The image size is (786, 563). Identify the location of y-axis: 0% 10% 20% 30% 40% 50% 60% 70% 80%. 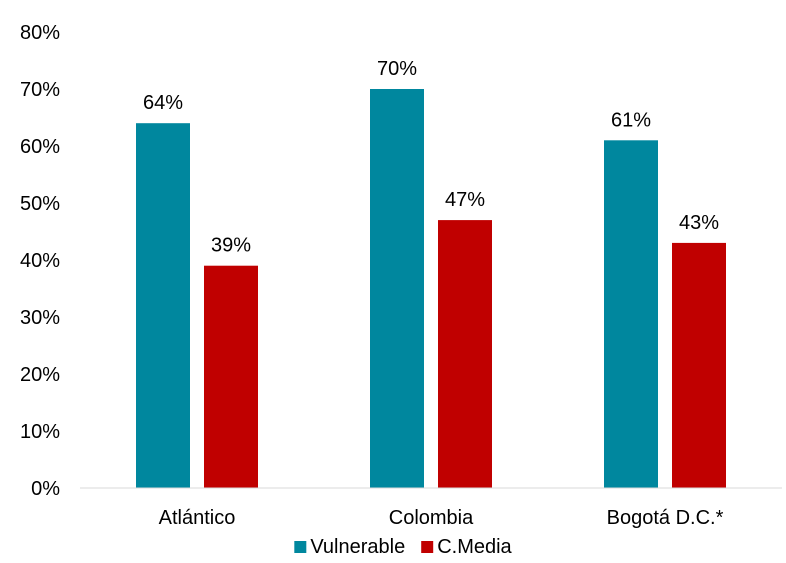
(40, 261).